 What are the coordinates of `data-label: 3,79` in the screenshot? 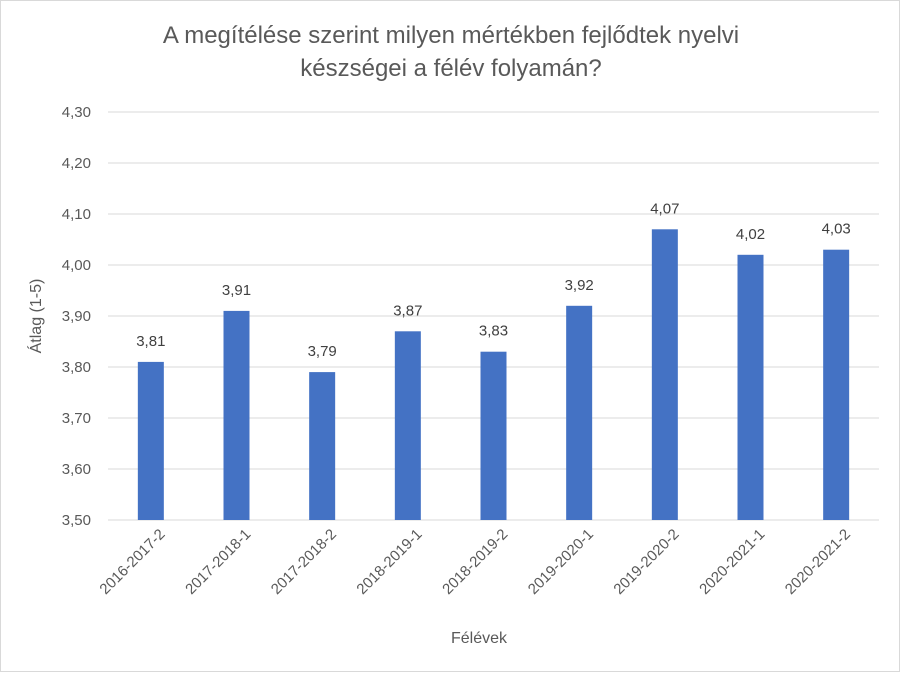 It's located at (322, 351).